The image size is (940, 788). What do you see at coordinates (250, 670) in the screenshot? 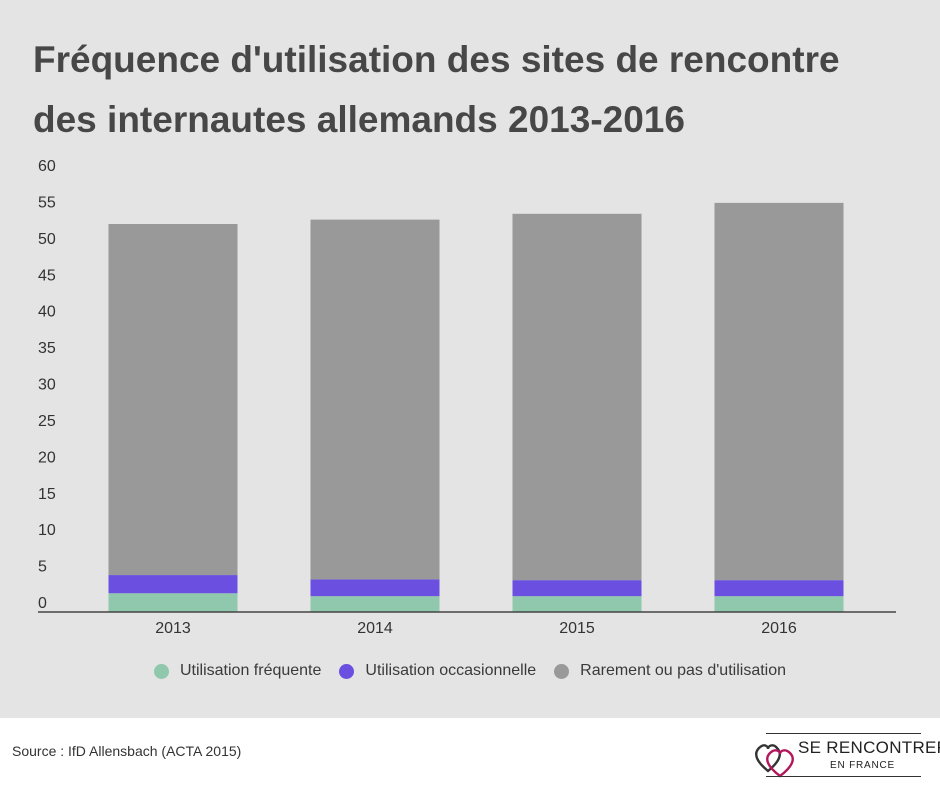
I see `legend-label: Utilisation fréquente` at bounding box center [250, 670].